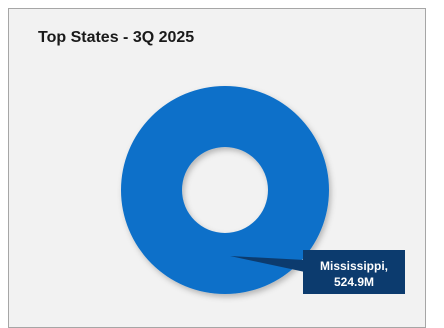  I want to click on data-label-box, so click(354, 272).